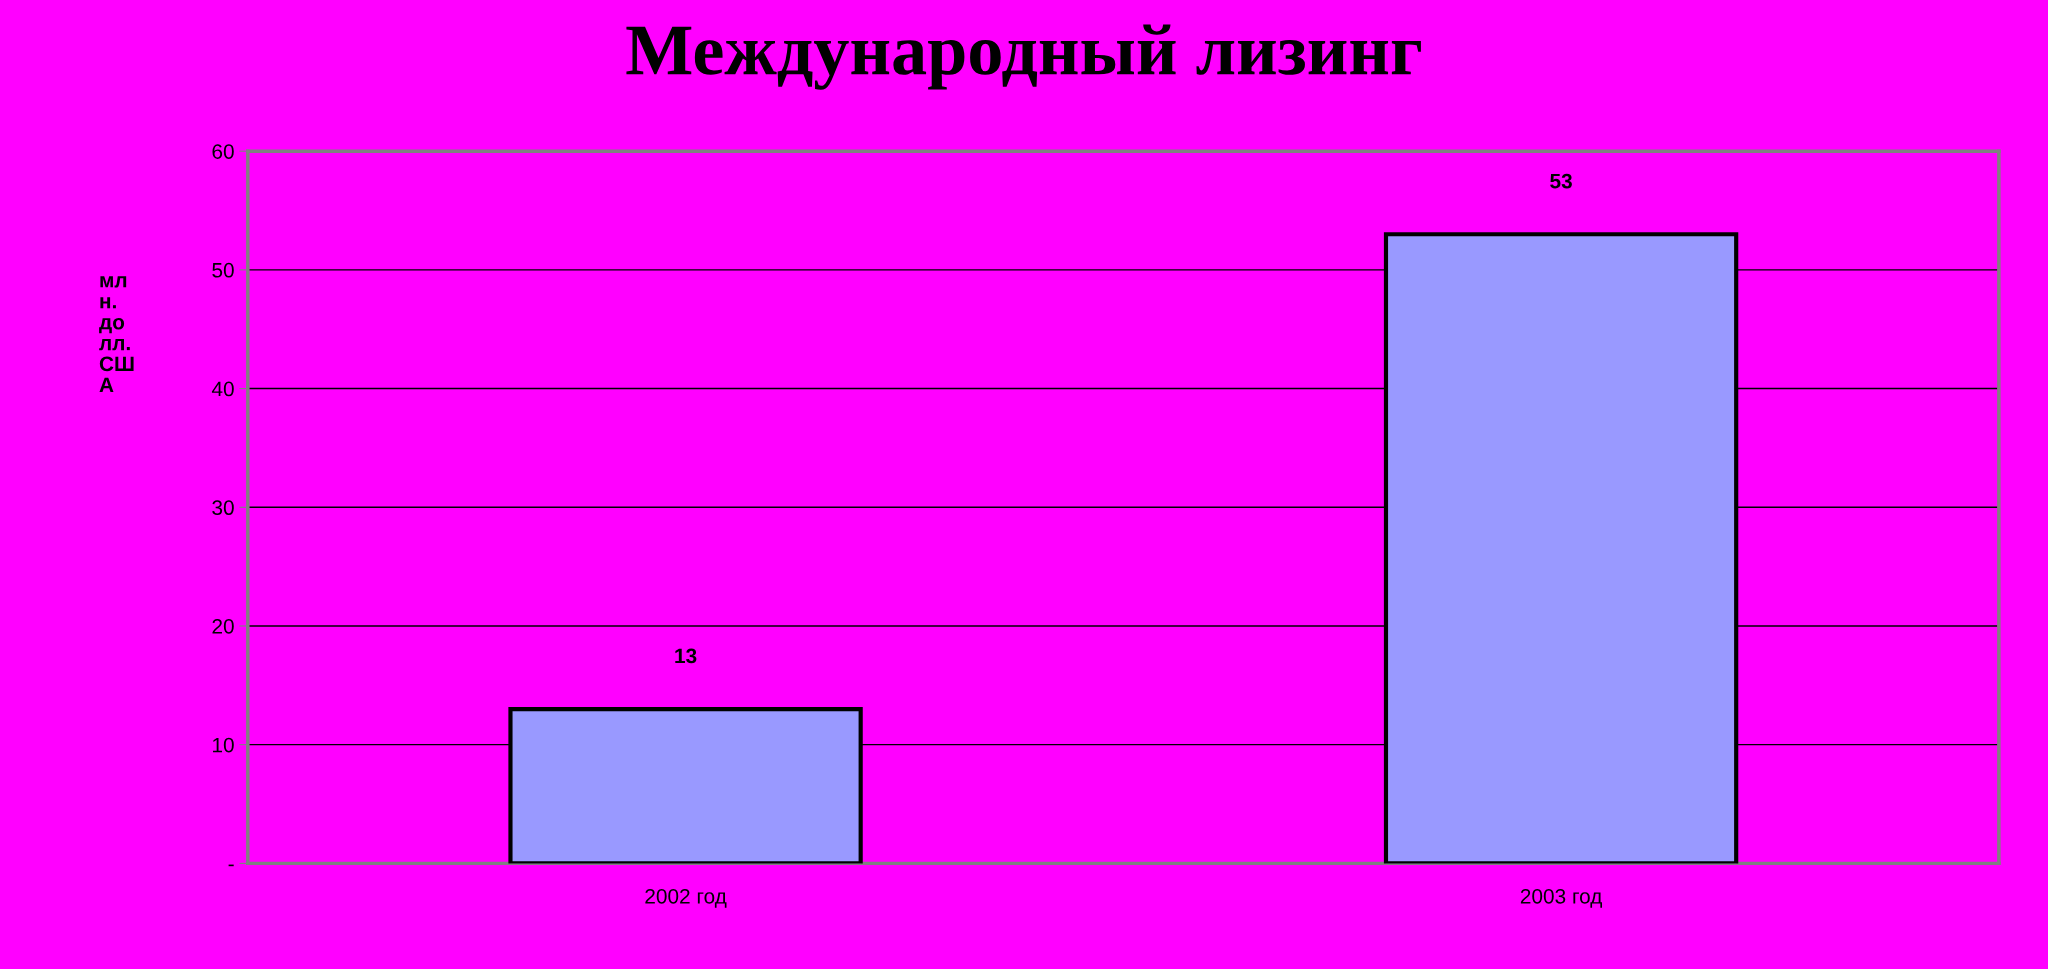 Image resolution: width=2048 pixels, height=969 pixels. What do you see at coordinates (1023, 57) in the screenshot?
I see `chart-title: Международный лизинг` at bounding box center [1023, 57].